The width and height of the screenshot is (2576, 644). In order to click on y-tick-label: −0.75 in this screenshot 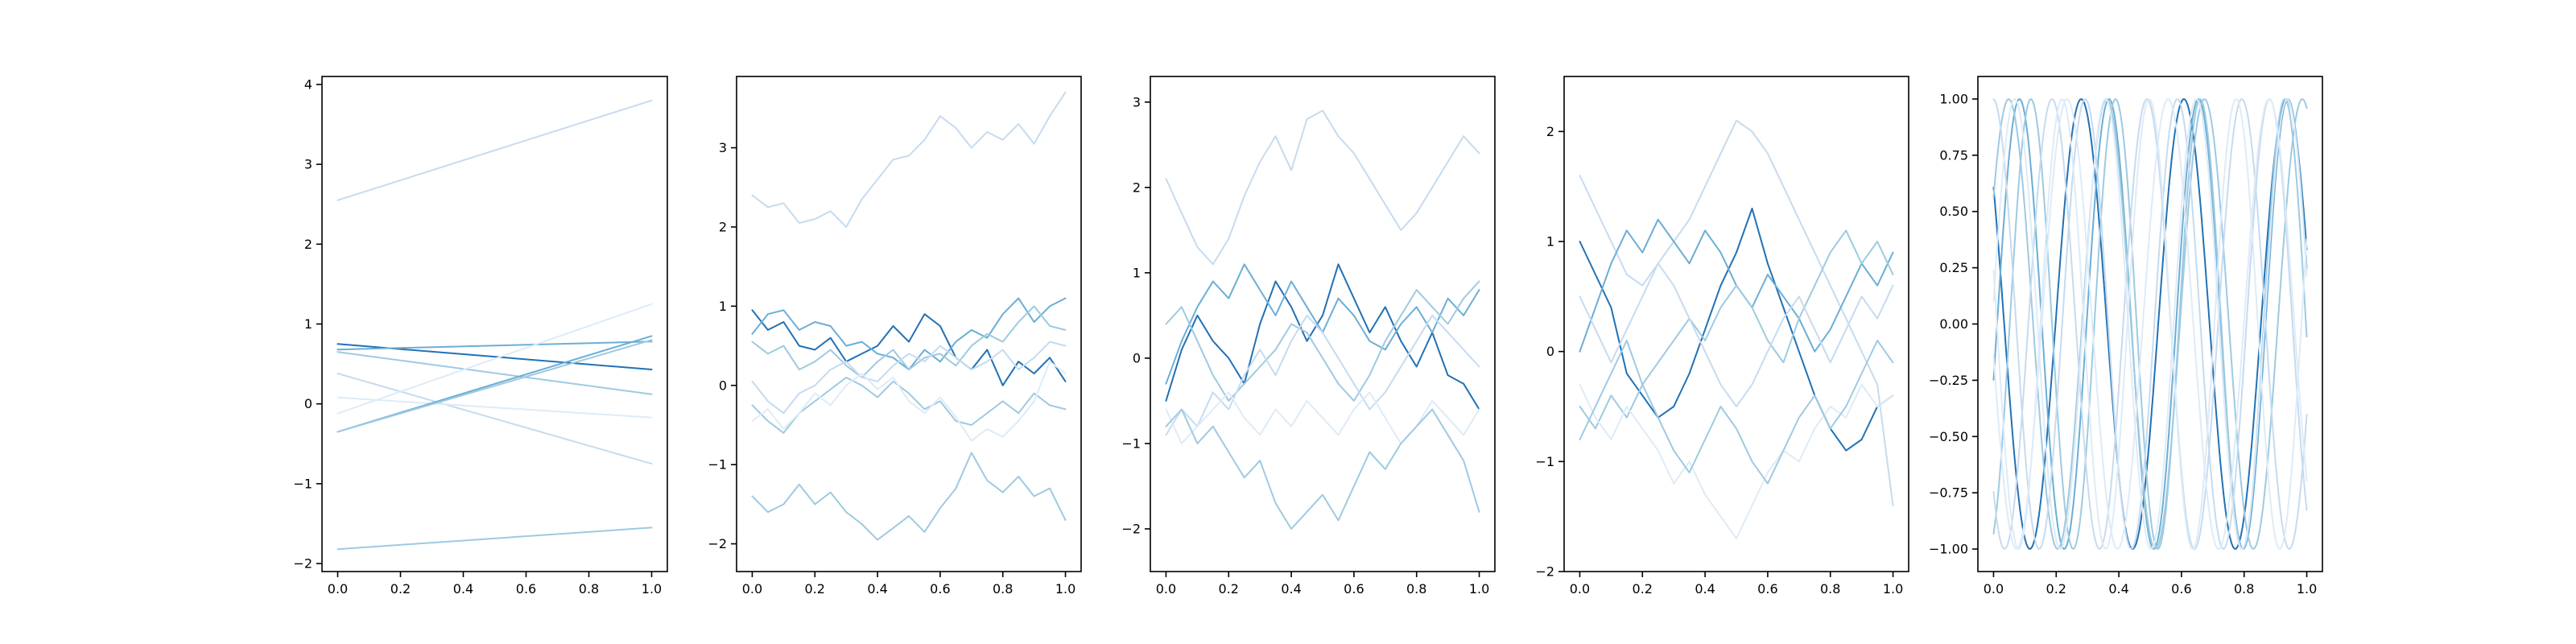, I will do `click(1948, 493)`.